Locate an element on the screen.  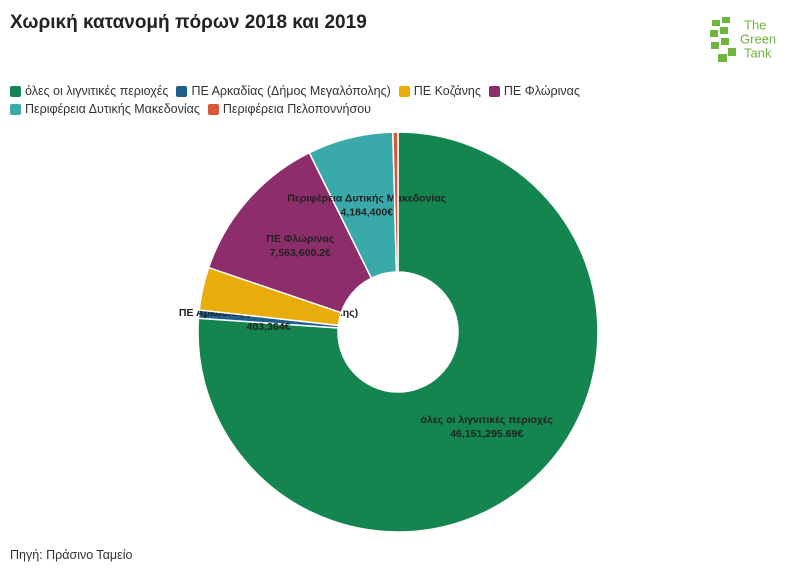
slice-label: Περιφέρεια Δυτικής Μακεδονίας is located at coordinates (367, 199).